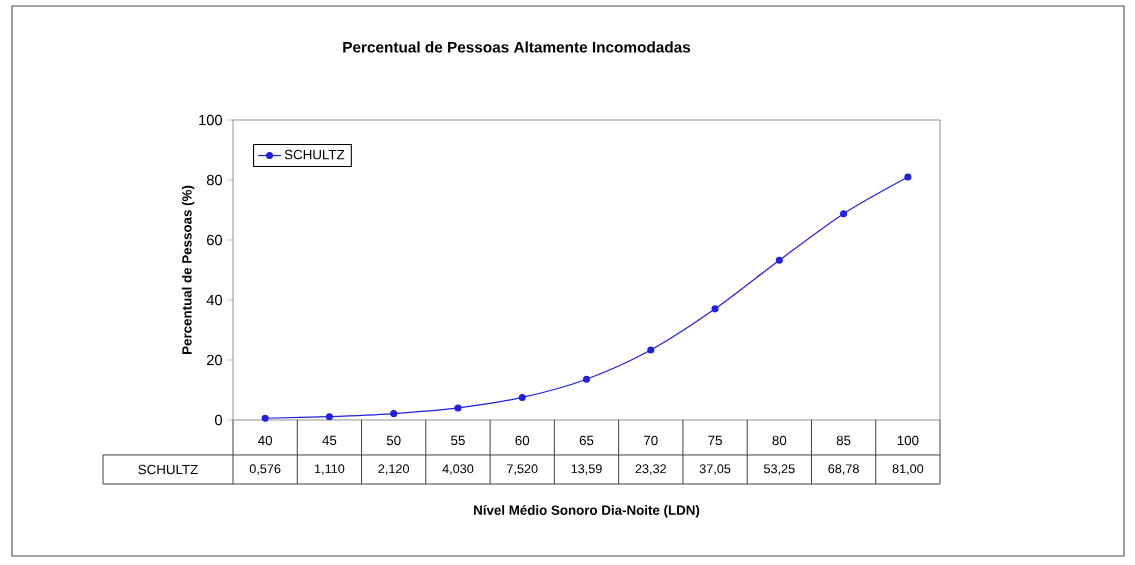 The image size is (1135, 565). What do you see at coordinates (214, 180) in the screenshot?
I see `y-tick-label: 80` at bounding box center [214, 180].